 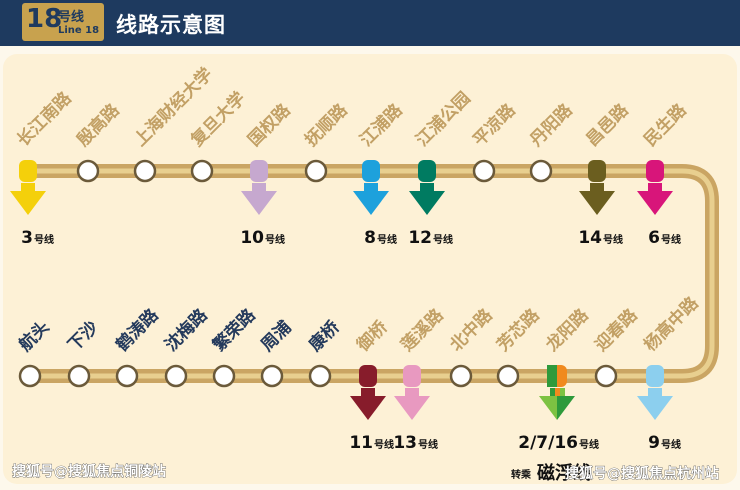 I want to click on maglev-prefix: 转乘, so click(x=521, y=474).